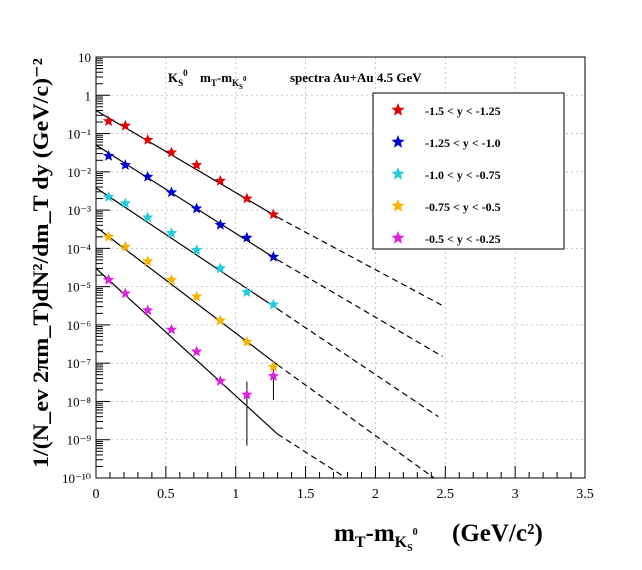 The image size is (642, 570). What do you see at coordinates (79, 287) in the screenshot?
I see `y-tick-label: 10⁻⁵` at bounding box center [79, 287].